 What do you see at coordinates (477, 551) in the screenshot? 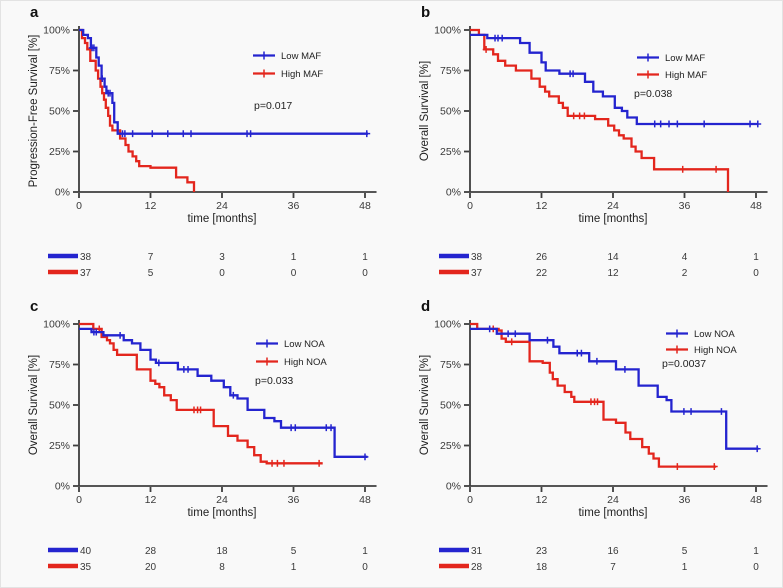
I see `risk-count: 31` at bounding box center [477, 551].